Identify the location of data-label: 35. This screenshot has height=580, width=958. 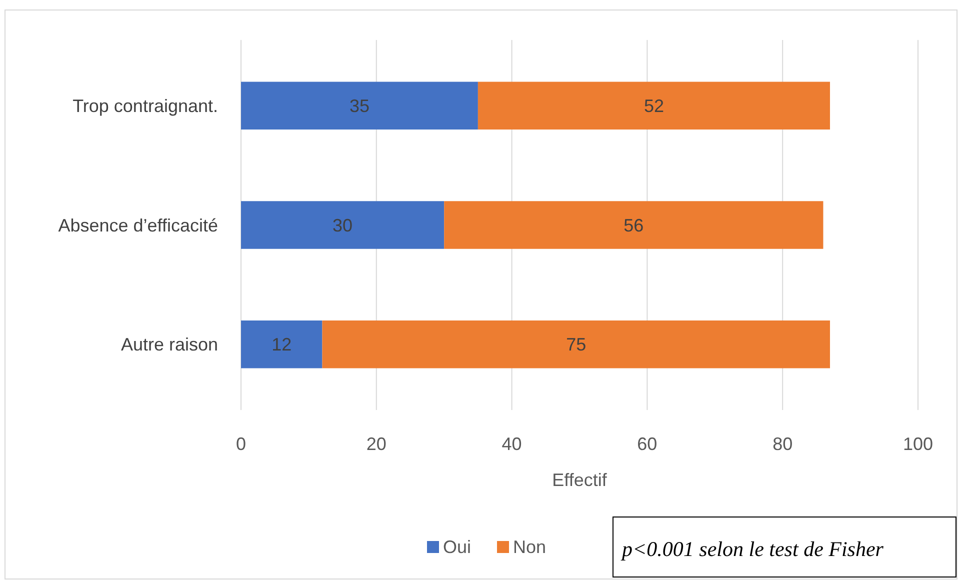
(359, 106).